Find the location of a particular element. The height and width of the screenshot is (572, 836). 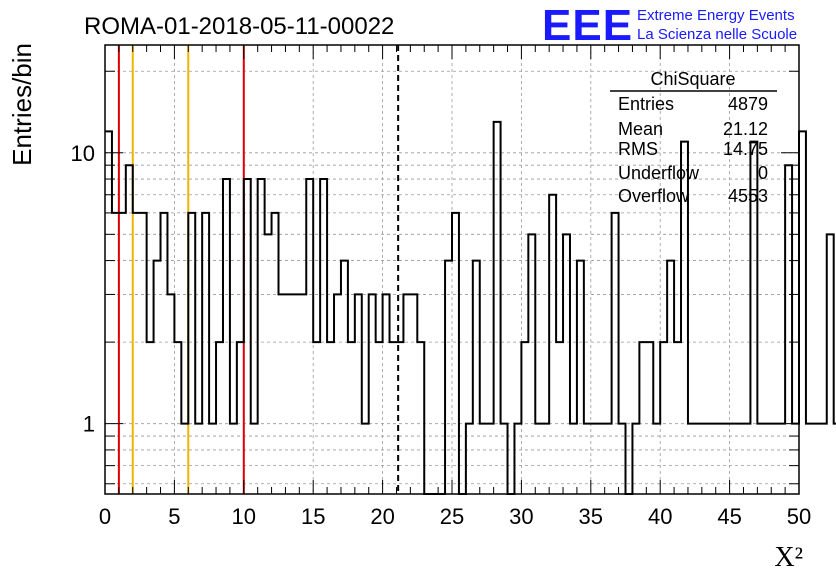

stats-value-overflow: 4553 is located at coordinates (748, 196).